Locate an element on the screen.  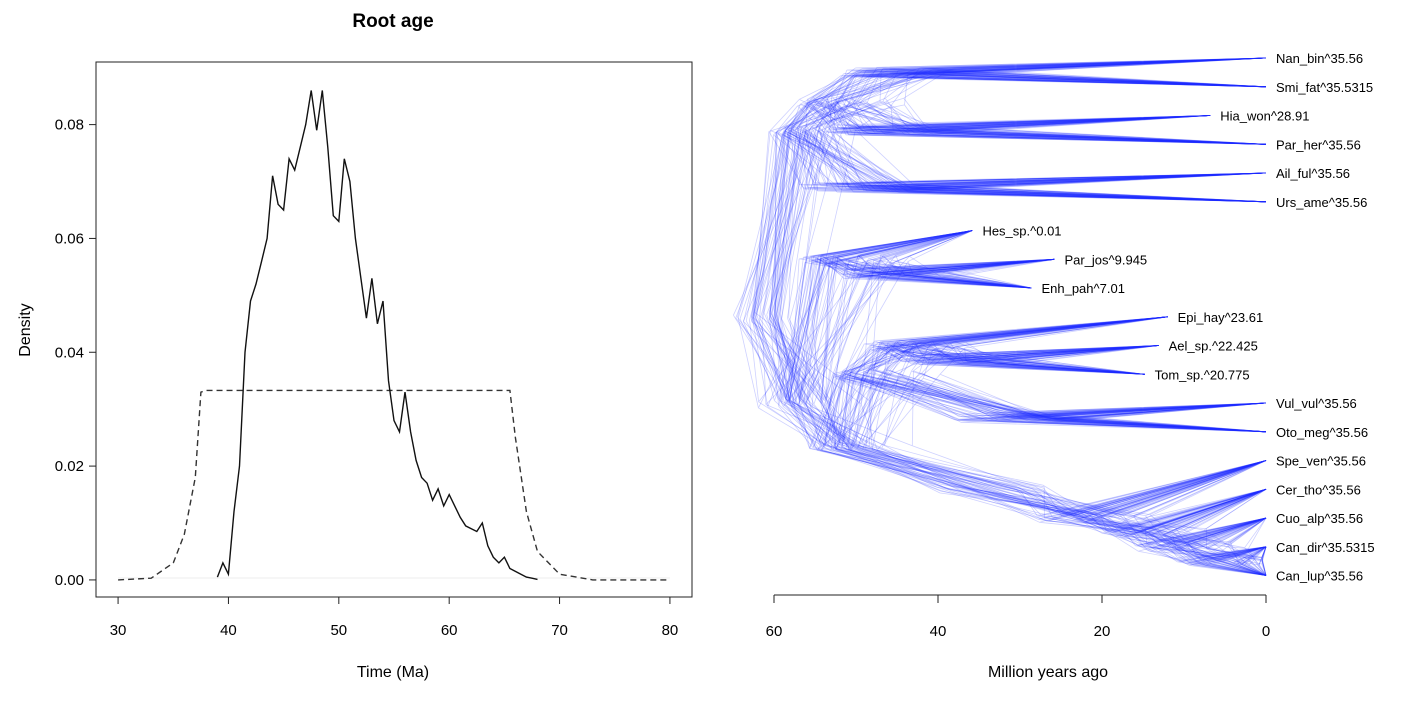
tree-tip-label: Par_her^35.56 is located at coordinates (1318, 144).